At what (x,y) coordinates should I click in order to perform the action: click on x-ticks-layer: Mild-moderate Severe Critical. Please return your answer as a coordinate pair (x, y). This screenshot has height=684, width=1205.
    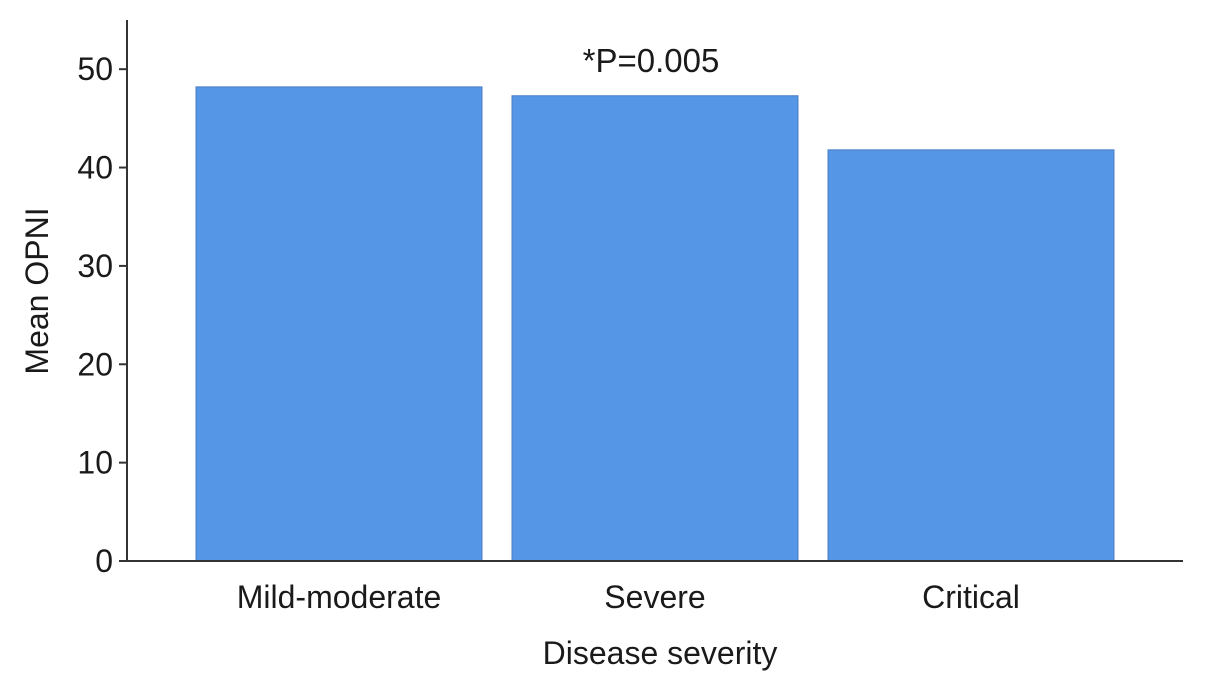
    Looking at the image, I should click on (628, 597).